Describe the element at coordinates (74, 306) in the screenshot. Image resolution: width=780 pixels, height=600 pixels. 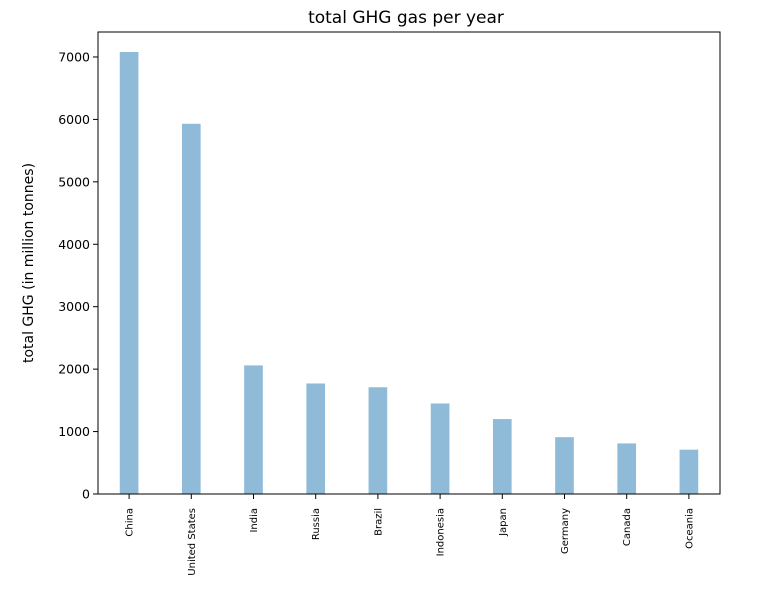
I see `y-tick-label: 3000` at that location.